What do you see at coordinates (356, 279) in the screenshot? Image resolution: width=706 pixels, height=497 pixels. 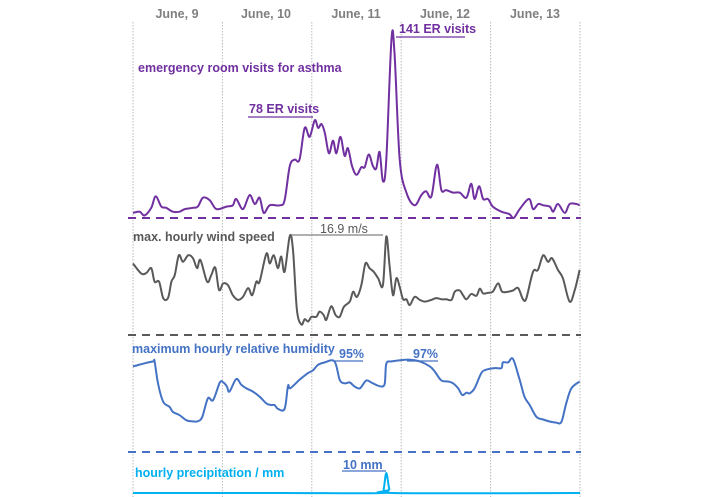 I see `wind_speed-series-line` at bounding box center [356, 279].